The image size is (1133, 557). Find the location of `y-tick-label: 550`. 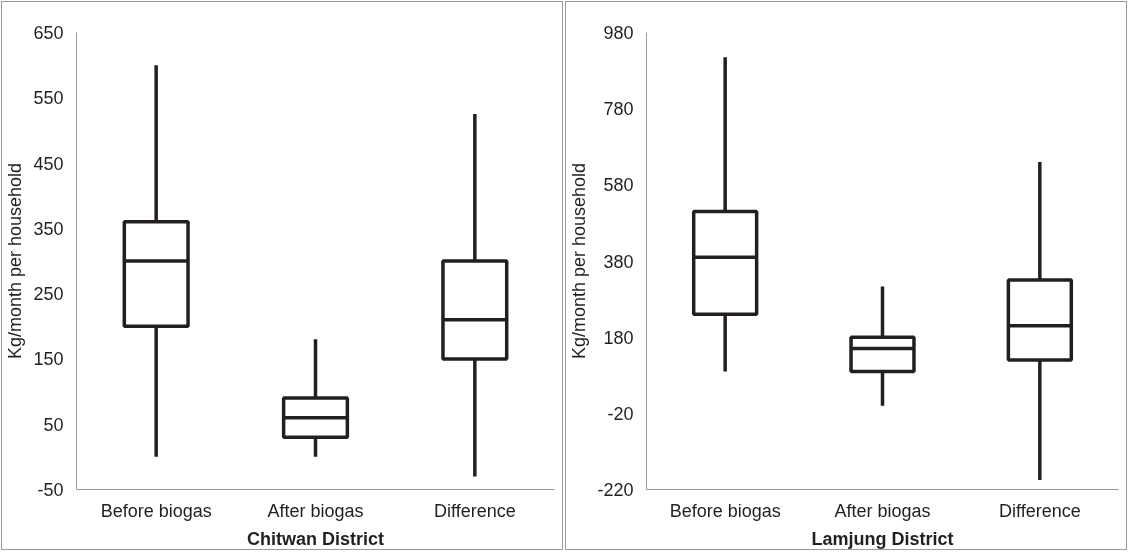

y-tick-label: 550 is located at coordinates (48, 98).